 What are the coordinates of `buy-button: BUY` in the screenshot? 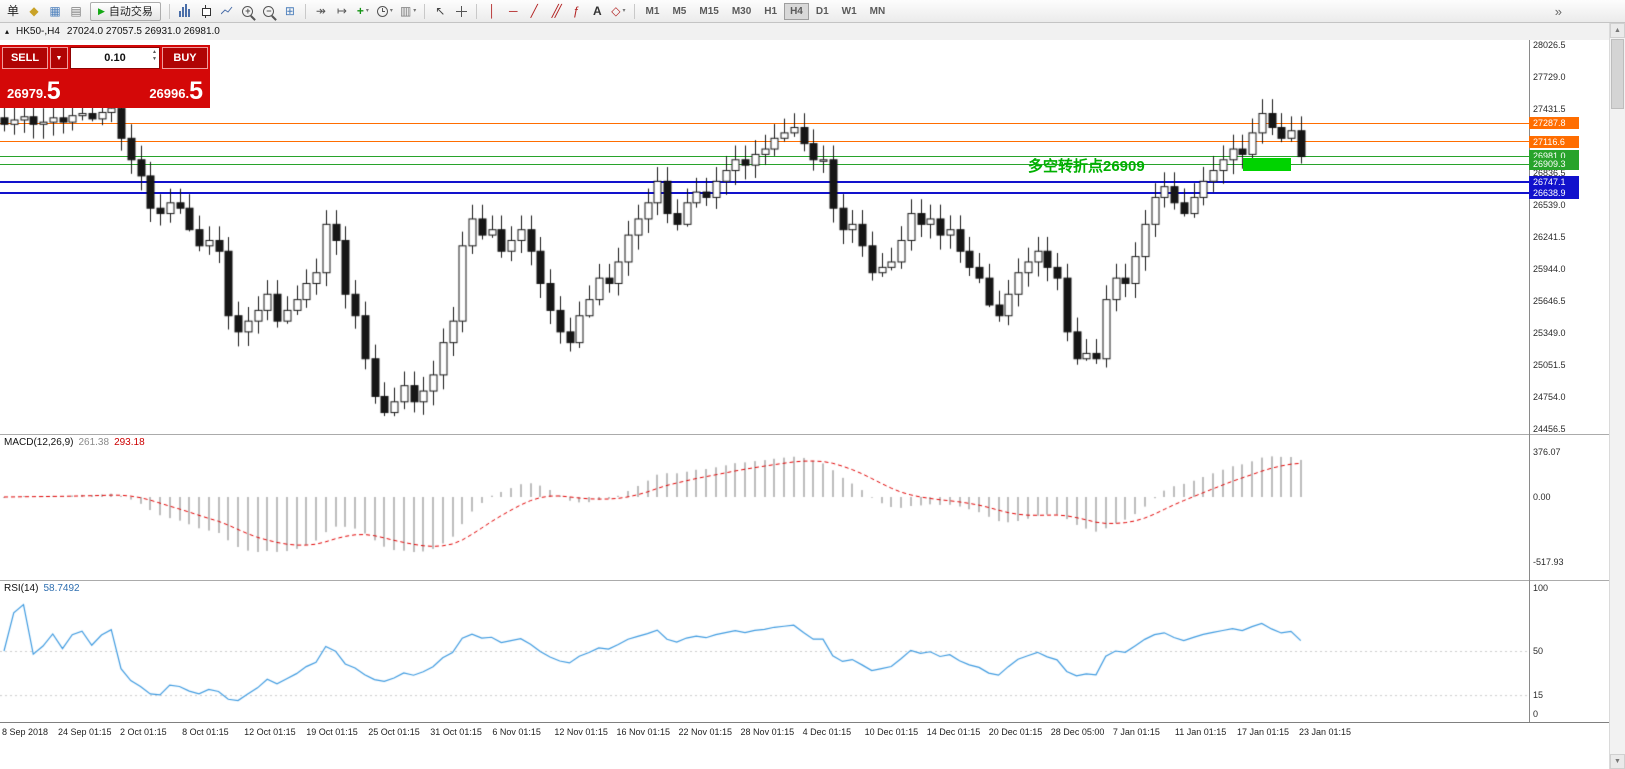 It's located at (185, 58).